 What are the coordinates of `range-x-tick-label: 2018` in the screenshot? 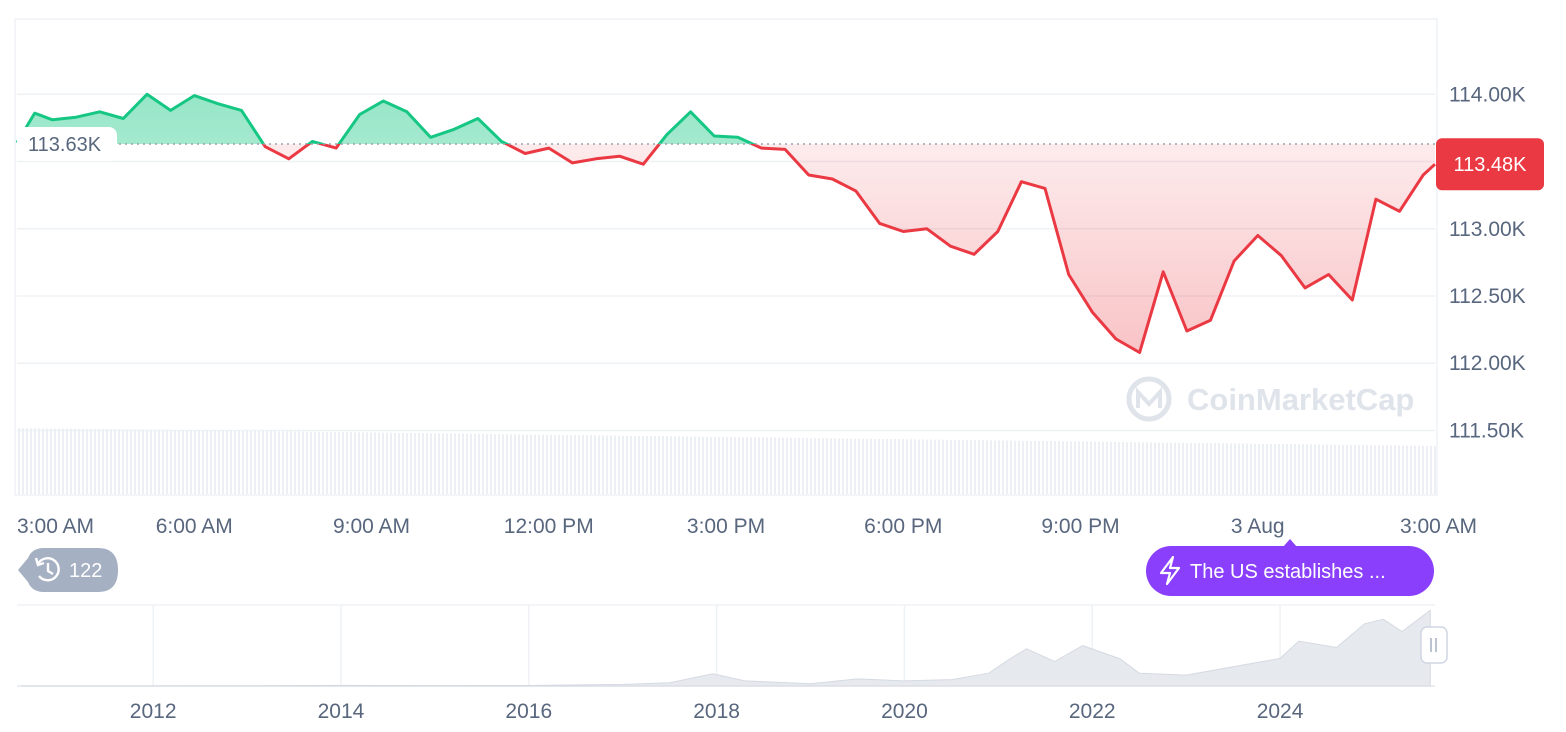 It's located at (716, 711).